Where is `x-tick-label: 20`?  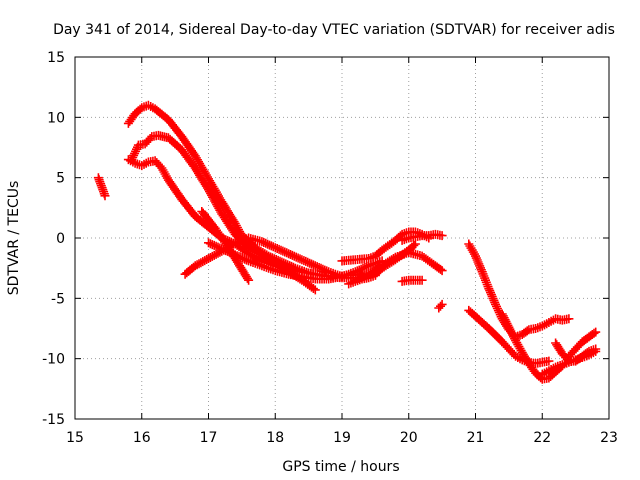 x-tick-label: 20 is located at coordinates (409, 438).